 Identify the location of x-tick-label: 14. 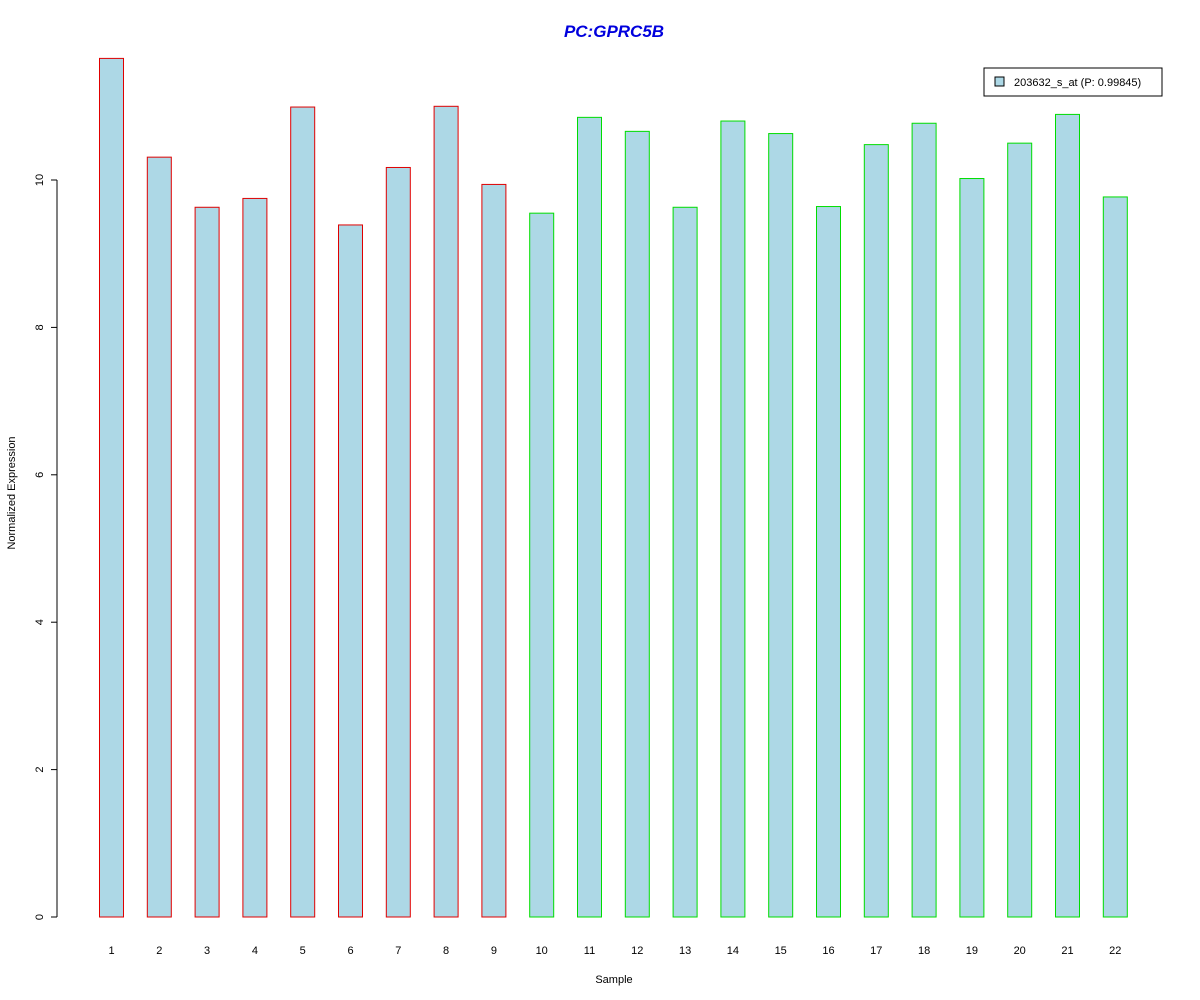
(733, 951).